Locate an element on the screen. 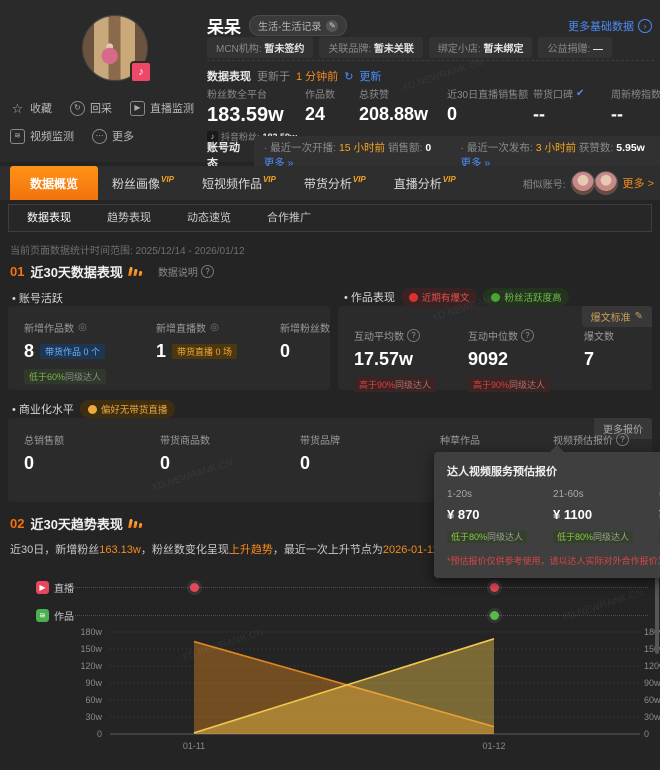 The width and height of the screenshot is (660, 770). recollect-label: 回采 is located at coordinates (101, 109).